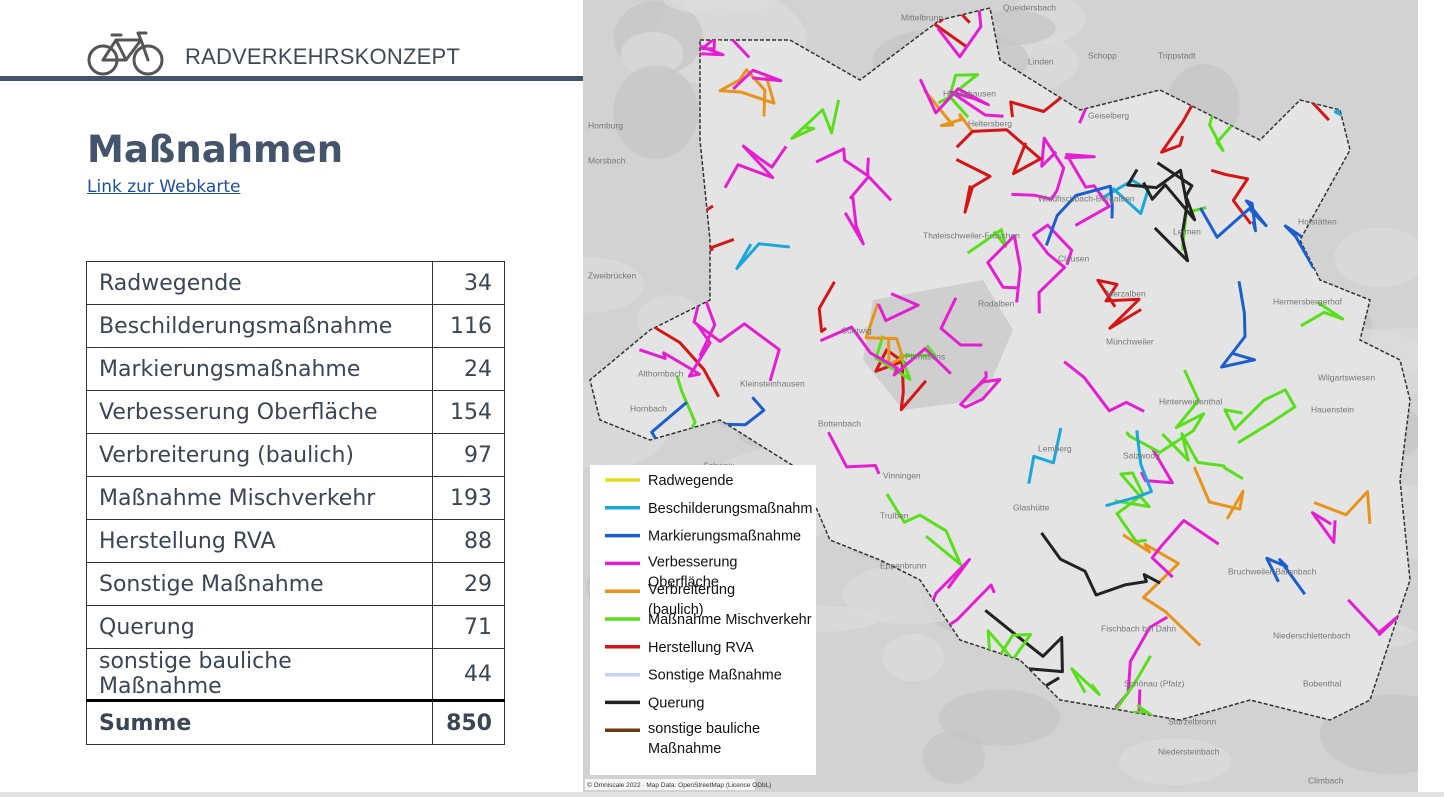 The image size is (1444, 797). I want to click on place-label: Queidersbach, so click(1029, 7).